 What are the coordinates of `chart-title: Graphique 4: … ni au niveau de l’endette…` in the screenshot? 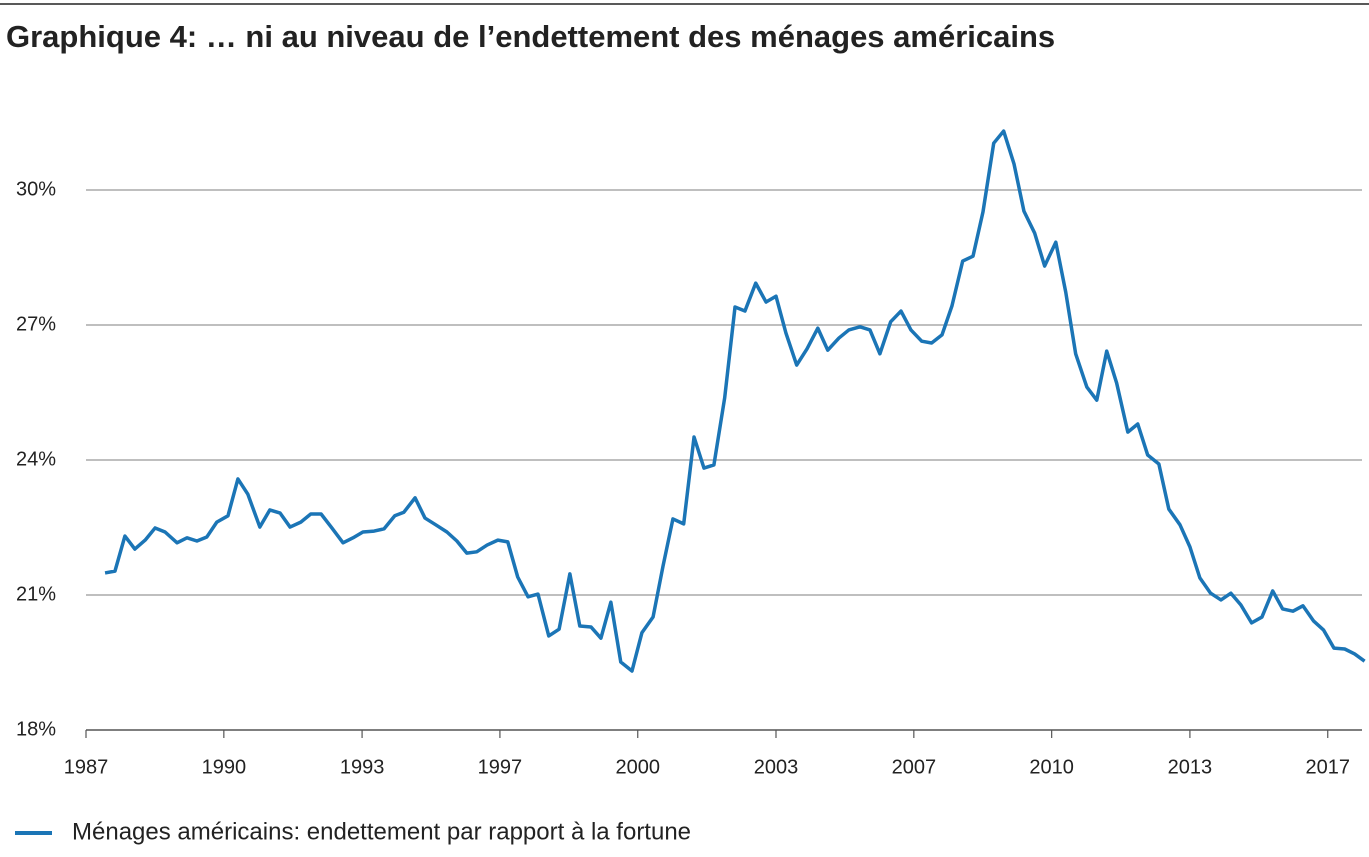 It's located at (530, 36).